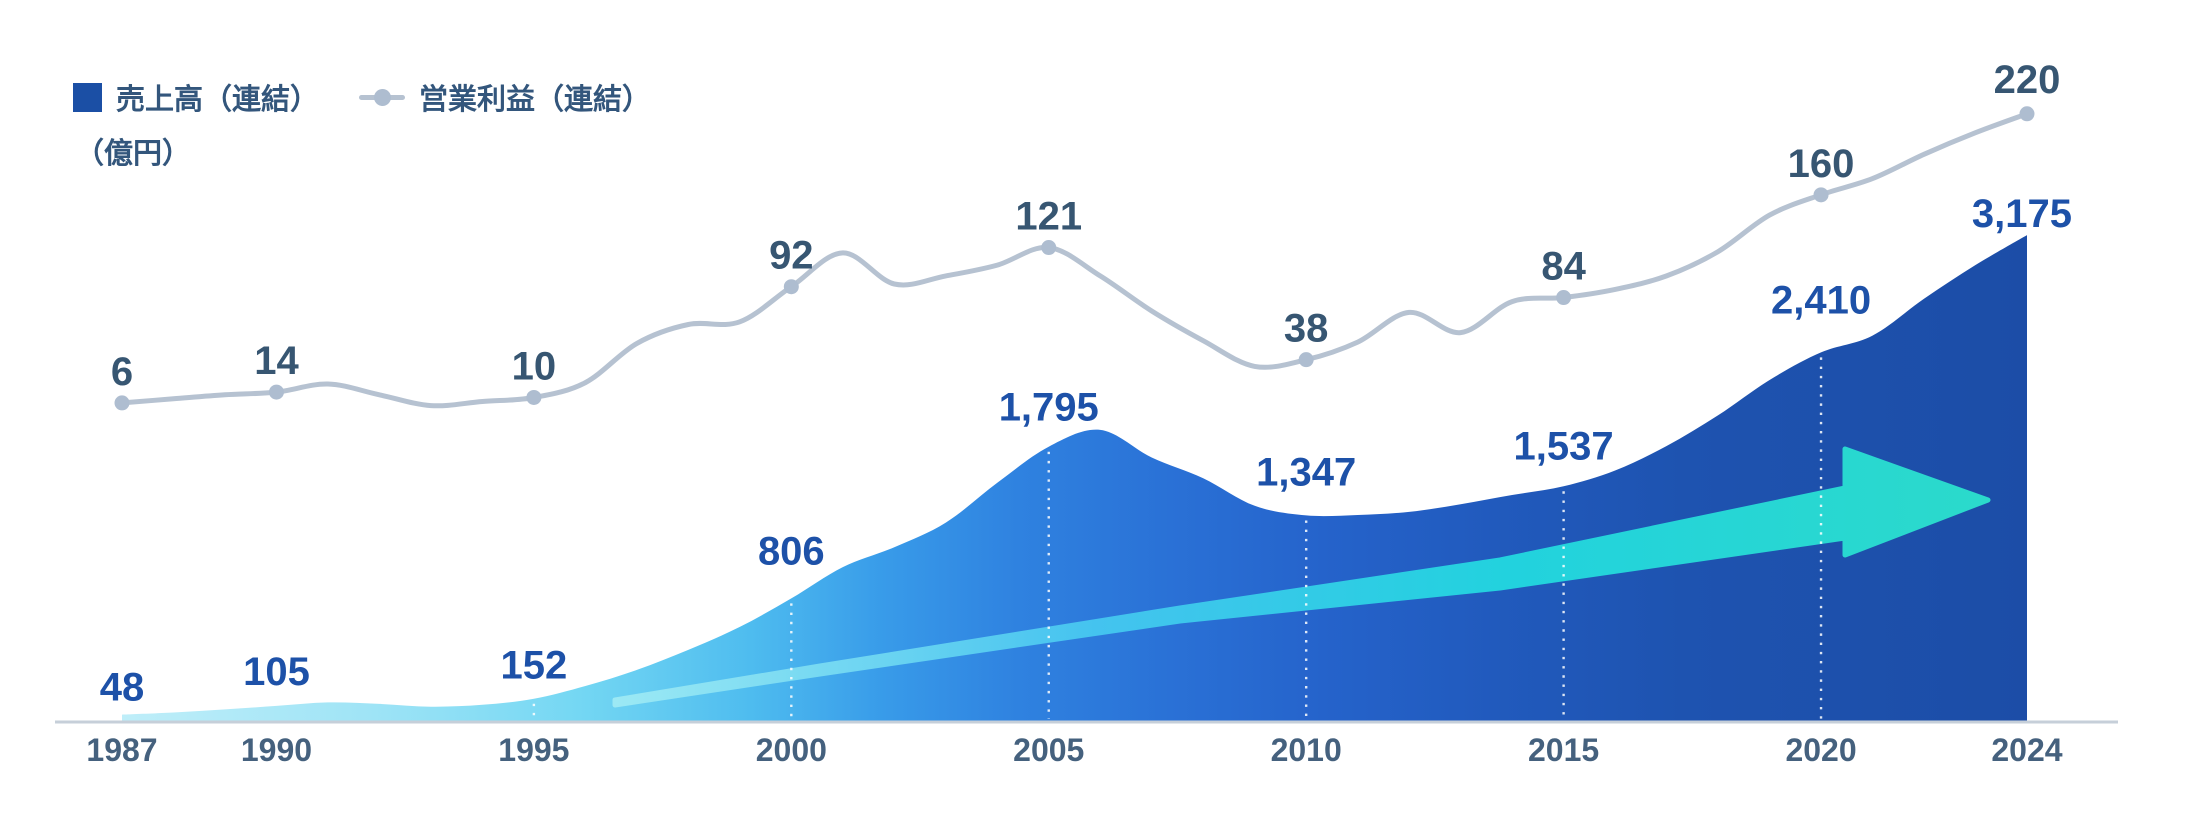 The image size is (2200, 840). What do you see at coordinates (1306, 750) in the screenshot?
I see `x-axis-label-2010: 2010` at bounding box center [1306, 750].